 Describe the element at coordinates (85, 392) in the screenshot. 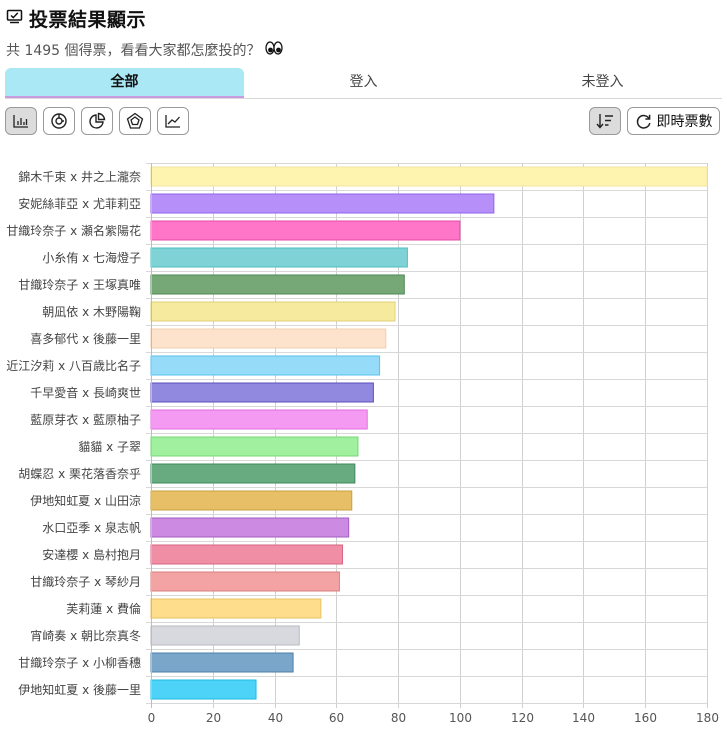

I see `category-label: 千早愛音 x 長崎爽世` at that location.